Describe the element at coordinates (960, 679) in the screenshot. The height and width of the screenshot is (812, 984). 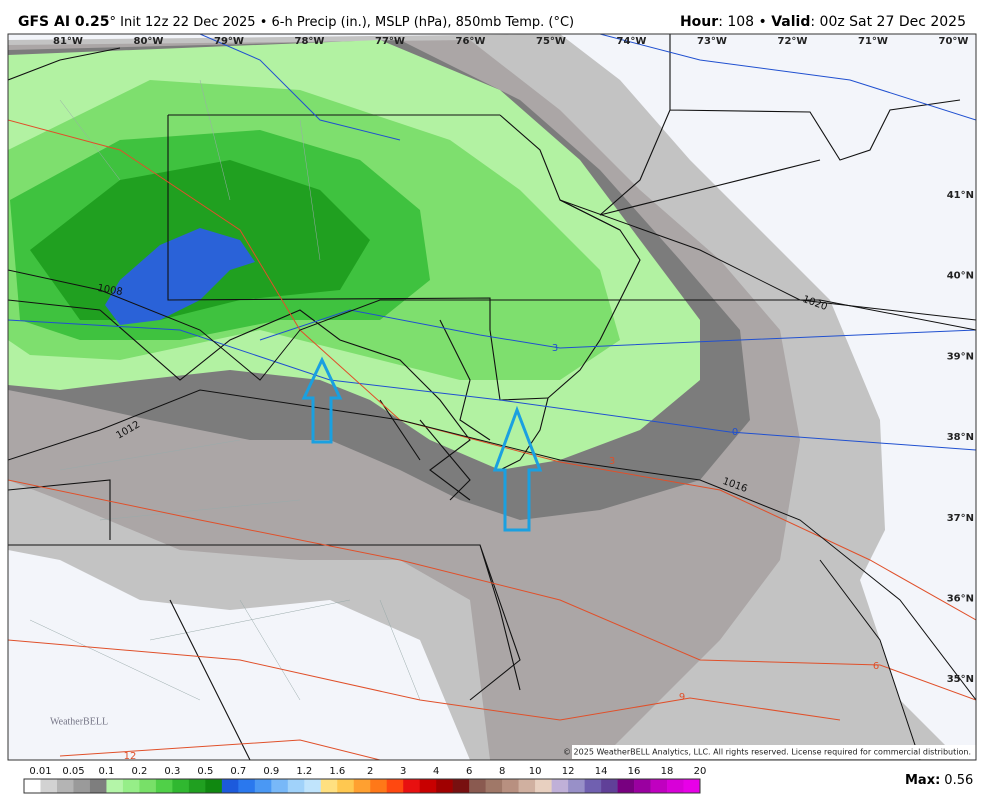
I see `latitude-label: 35°N` at that location.